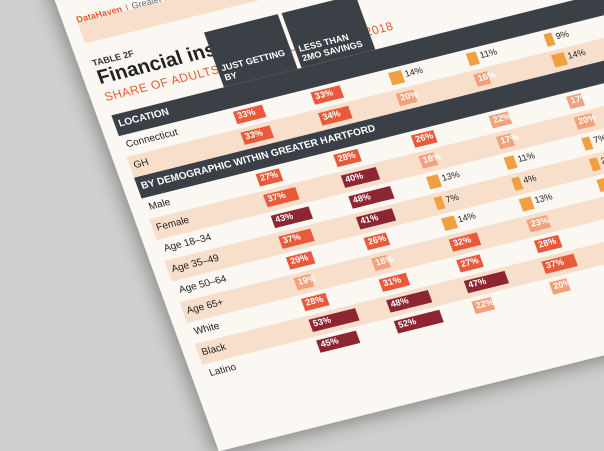 The height and width of the screenshot is (451, 604). What do you see at coordinates (528, 179) in the screenshot?
I see `cell-value: 4%` at bounding box center [528, 179].